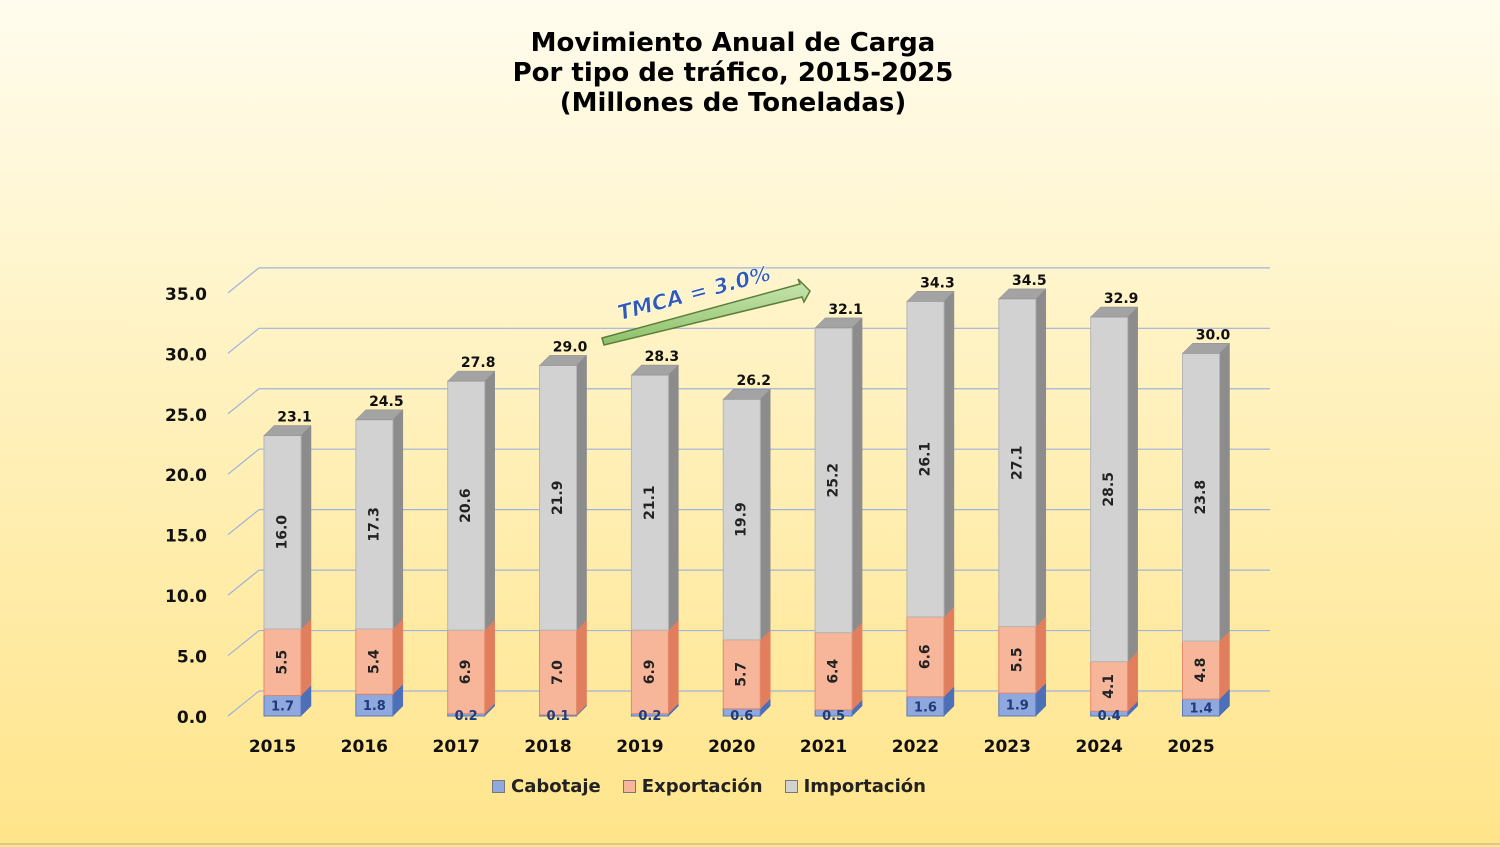 Image resolution: width=1500 pixels, height=847 pixels. Describe the element at coordinates (937, 283) in the screenshot. I see `total-label: 34.3` at that location.